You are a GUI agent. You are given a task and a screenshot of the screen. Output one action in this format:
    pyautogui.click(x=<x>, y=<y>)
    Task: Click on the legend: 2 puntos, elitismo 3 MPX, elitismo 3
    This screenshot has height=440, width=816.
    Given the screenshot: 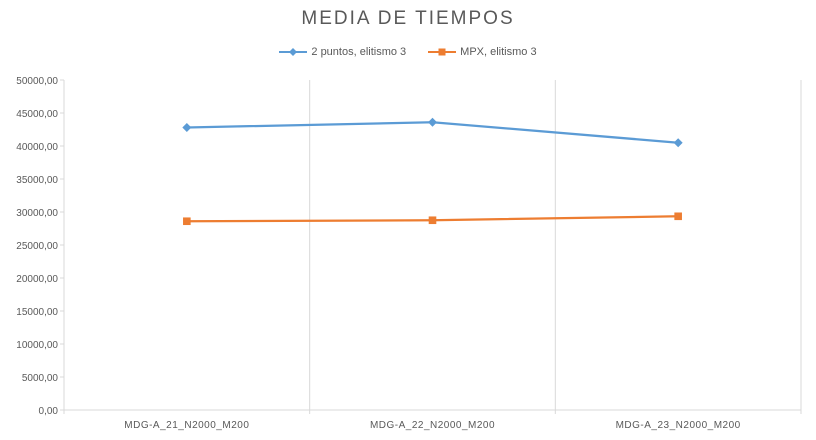 What is the action you would take?
    pyautogui.click(x=408, y=52)
    